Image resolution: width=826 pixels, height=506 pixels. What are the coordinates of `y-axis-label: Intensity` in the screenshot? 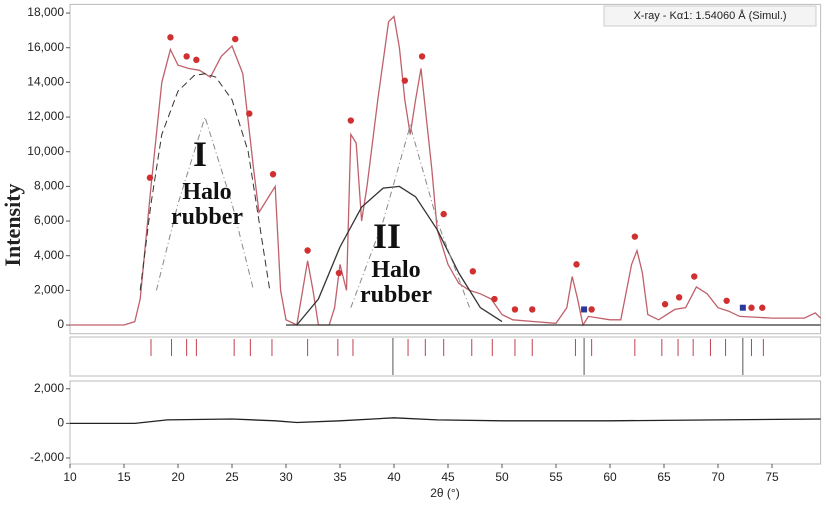 It's located at (12, 224).